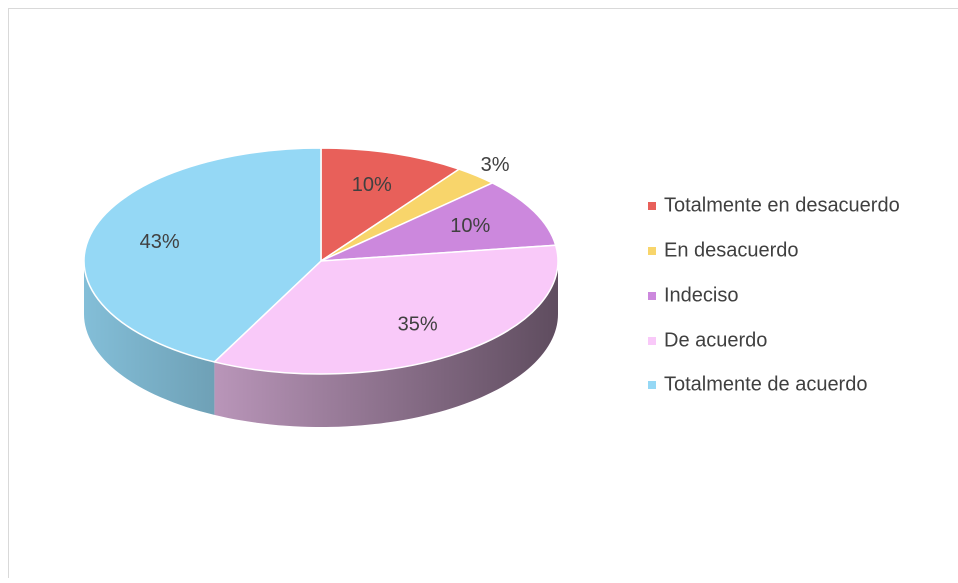  What do you see at coordinates (715, 340) in the screenshot?
I see `legend-label: De acuerdo` at bounding box center [715, 340].